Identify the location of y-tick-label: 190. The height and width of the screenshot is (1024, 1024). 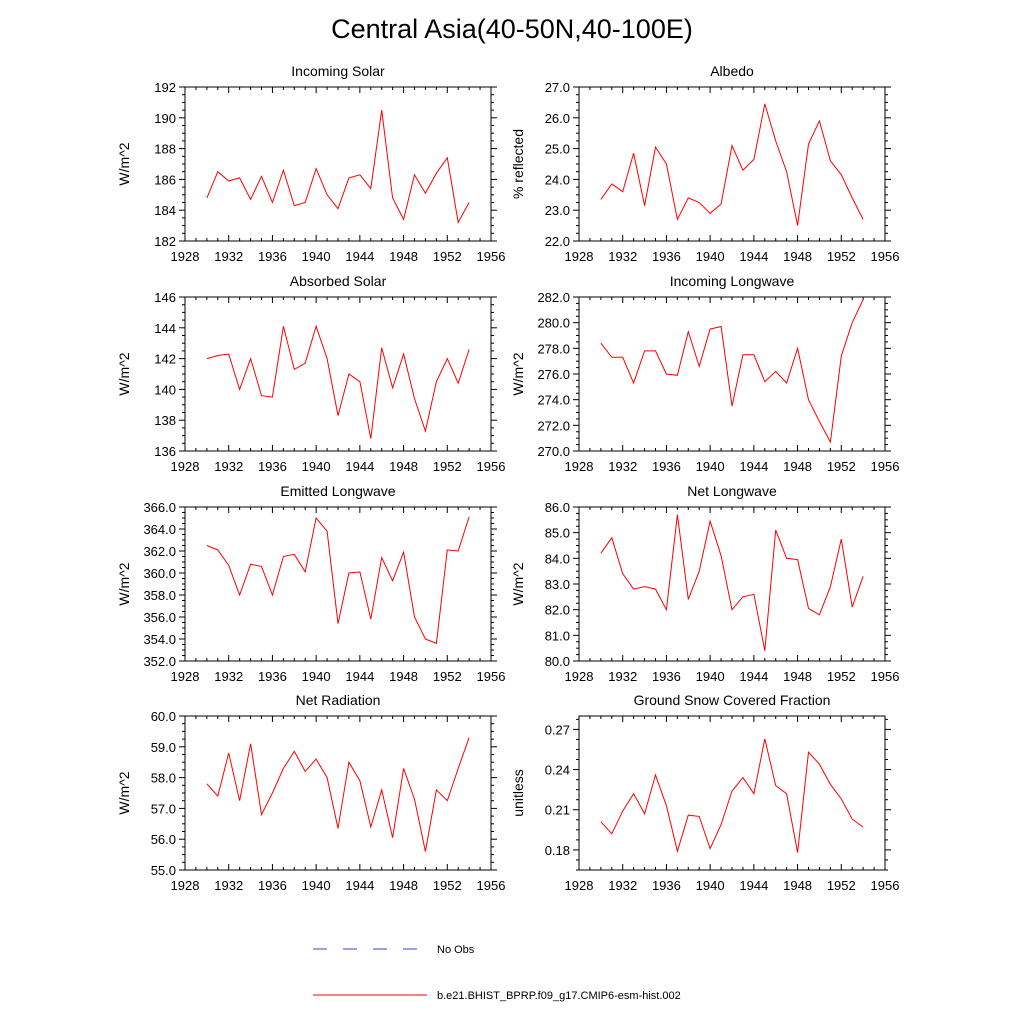
(165, 118).